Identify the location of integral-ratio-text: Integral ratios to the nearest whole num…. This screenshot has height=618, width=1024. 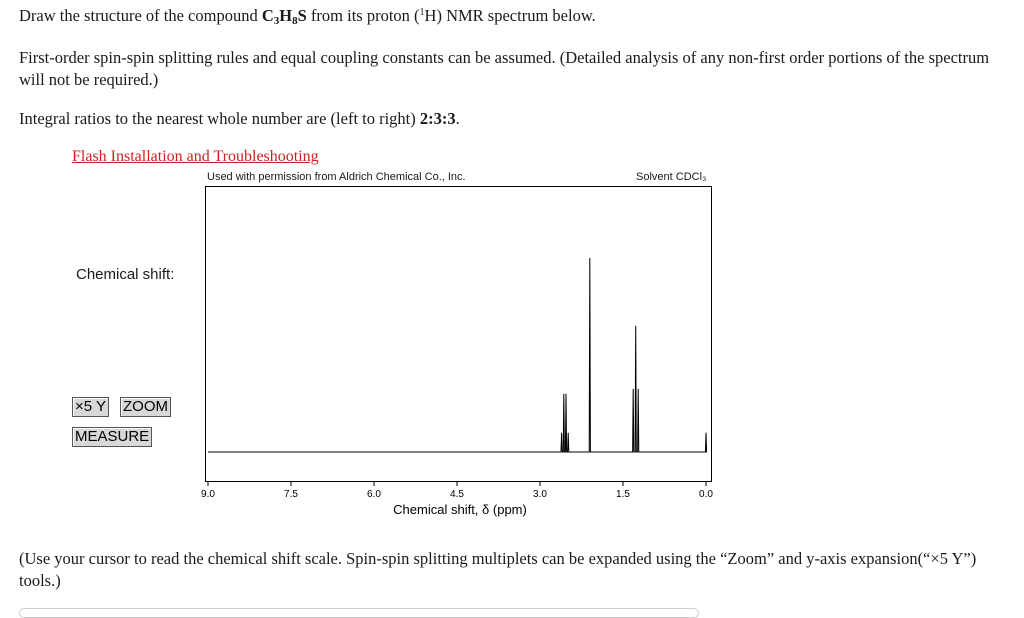
(239, 118).